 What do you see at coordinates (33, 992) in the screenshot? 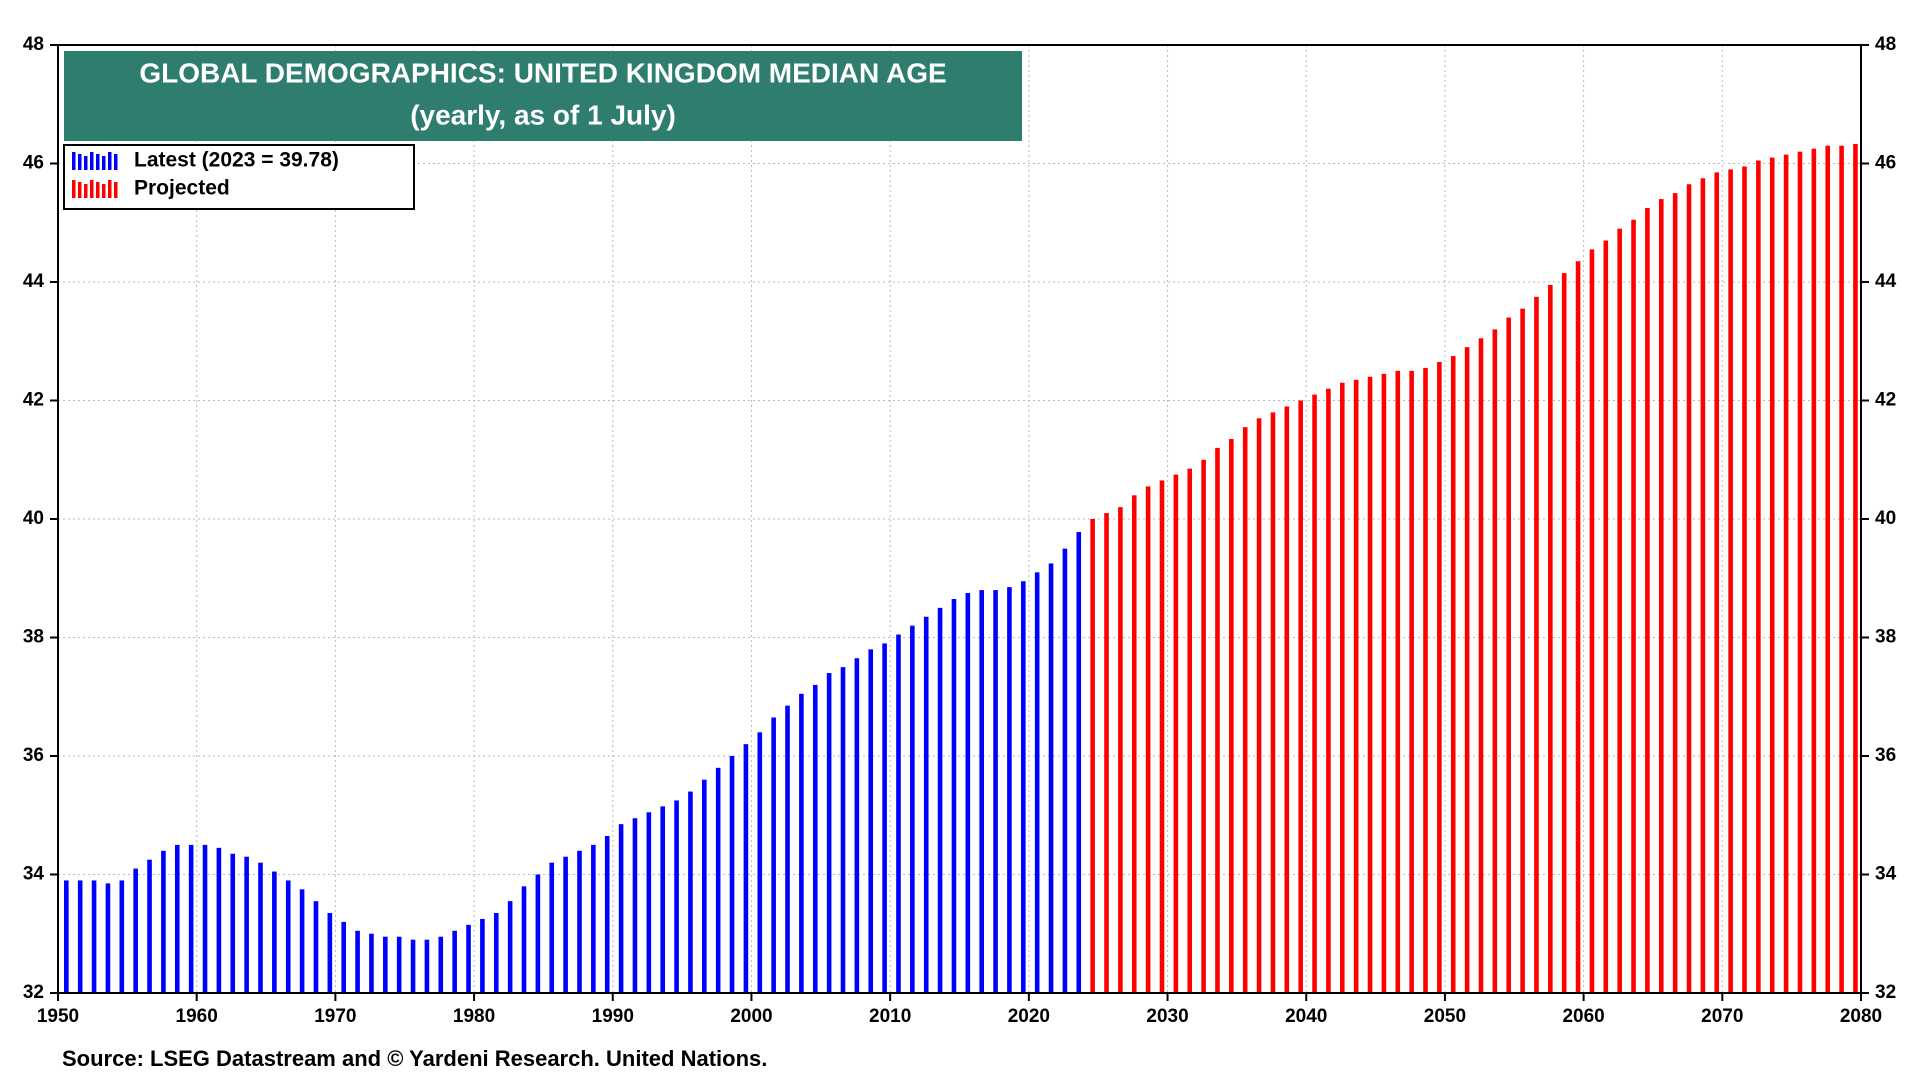
I see `y-tick-label: 32` at bounding box center [33, 992].